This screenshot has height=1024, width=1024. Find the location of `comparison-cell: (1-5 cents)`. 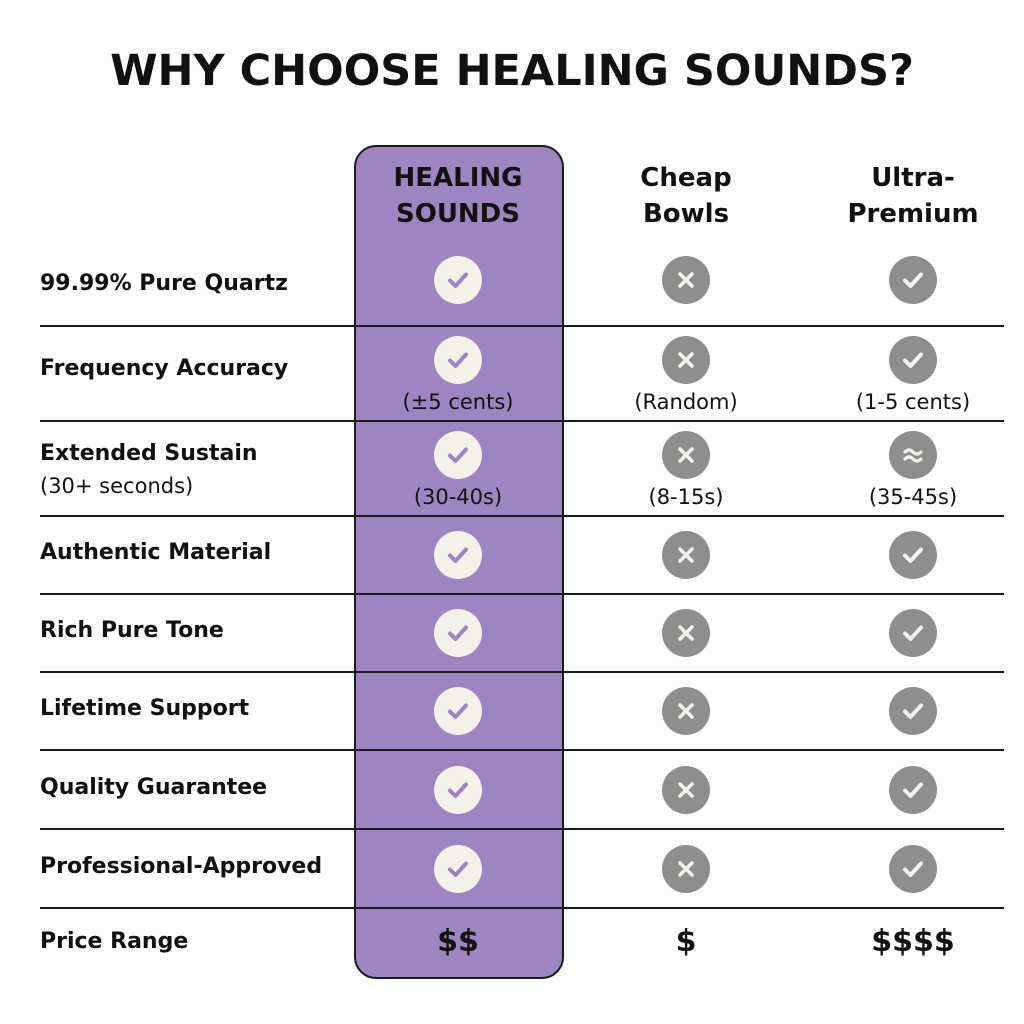

comparison-cell: (1-5 cents) is located at coordinates (911, 375).